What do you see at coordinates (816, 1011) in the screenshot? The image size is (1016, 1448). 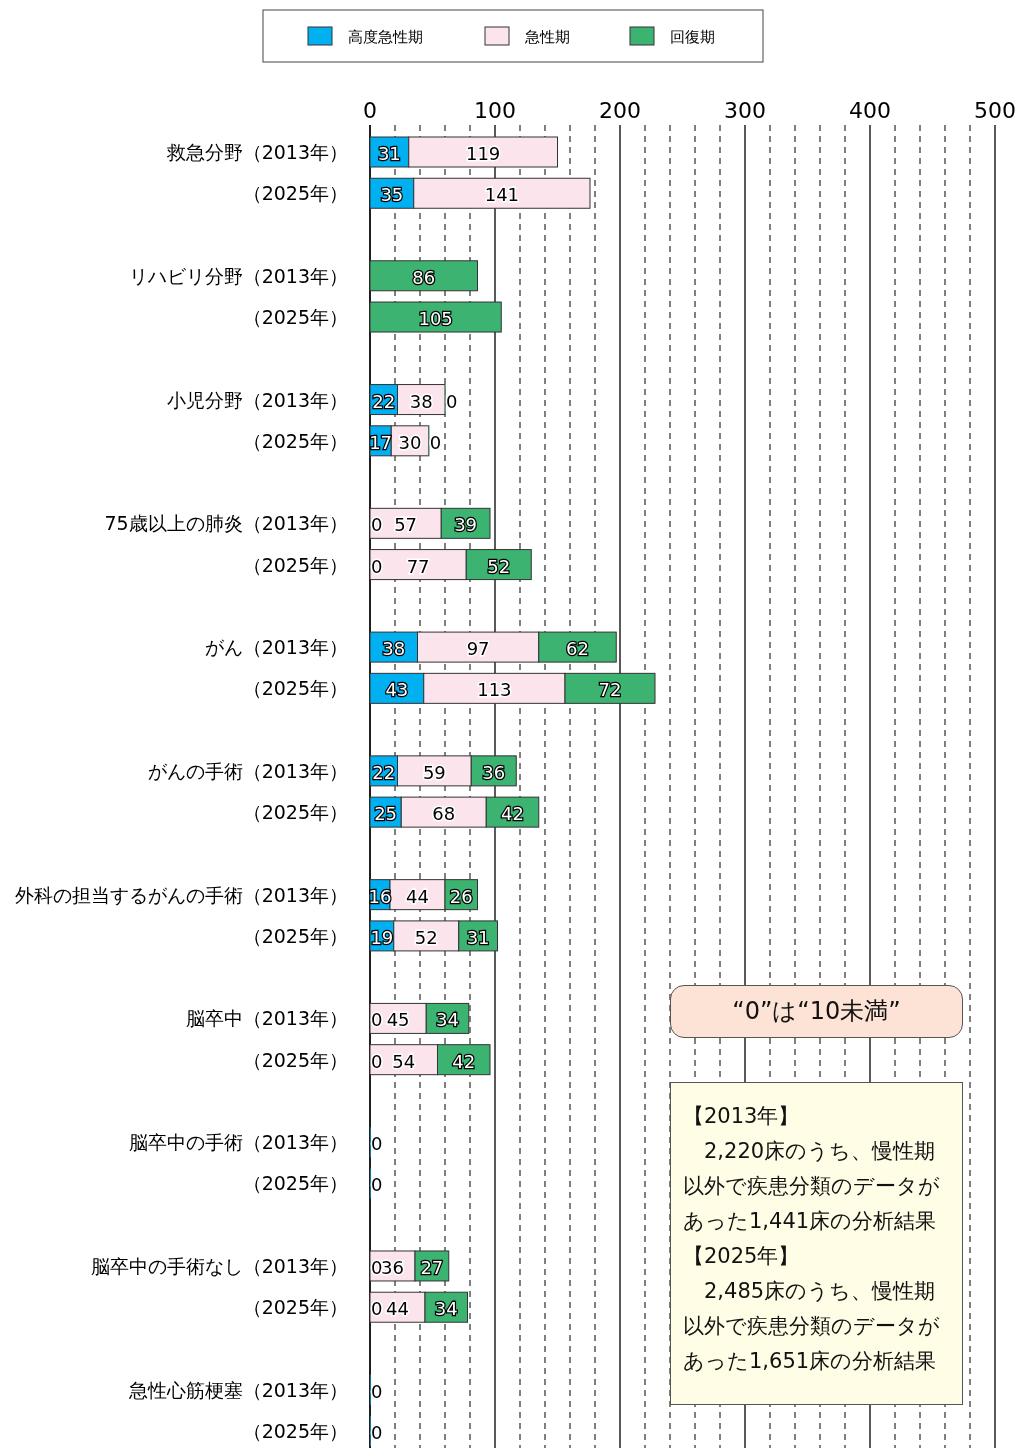 I see `note-zero: “0”は“10未満”` at bounding box center [816, 1011].